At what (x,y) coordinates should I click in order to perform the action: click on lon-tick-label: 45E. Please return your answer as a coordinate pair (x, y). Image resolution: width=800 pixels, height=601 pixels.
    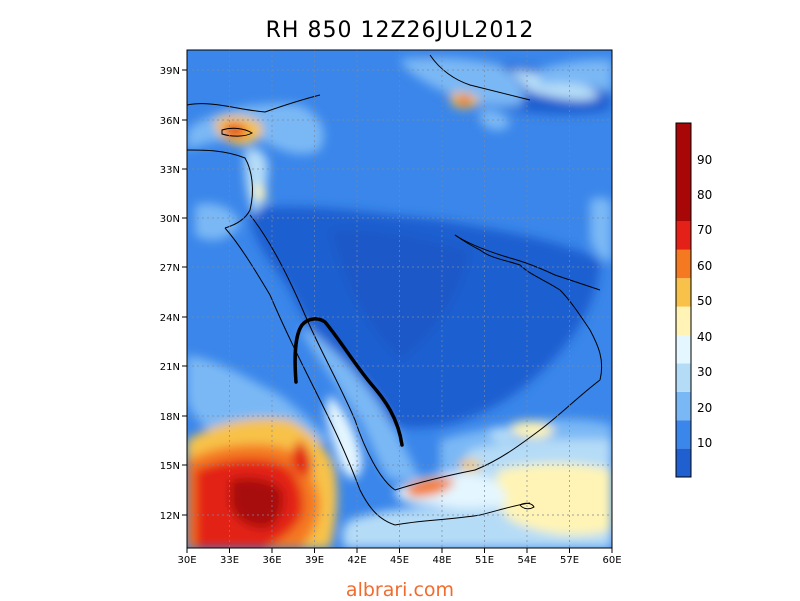
    Looking at the image, I should click on (399, 560).